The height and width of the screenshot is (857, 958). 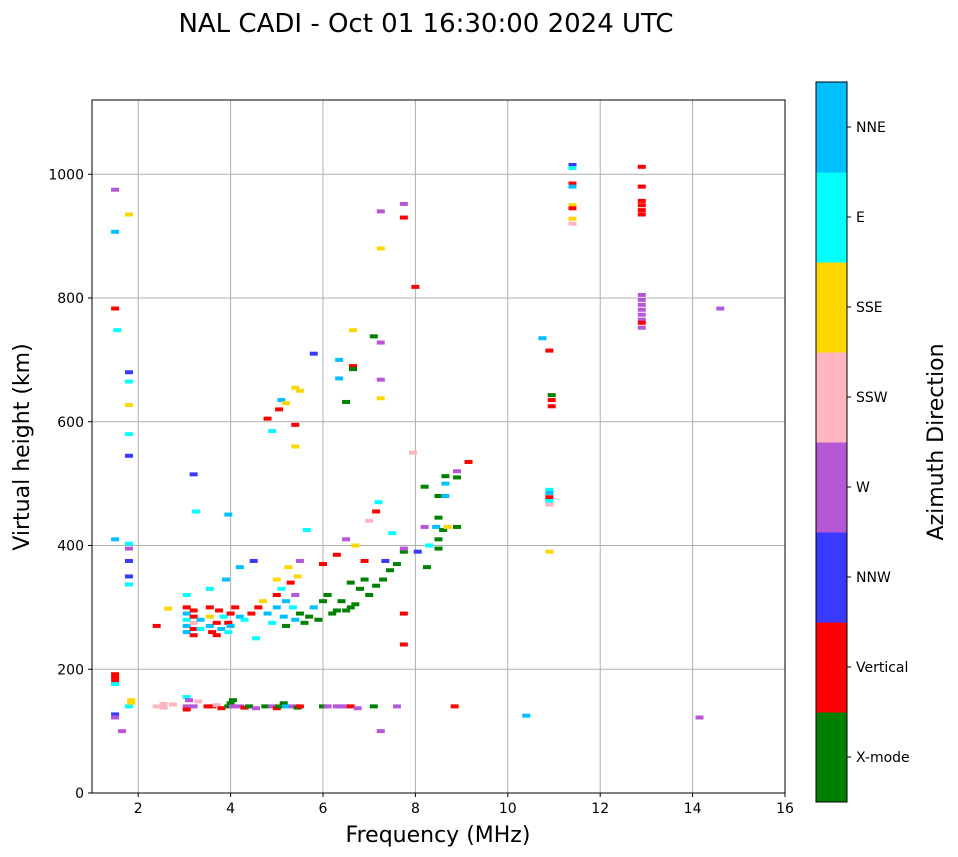 I want to click on y-axis-ticks: 0 200 400 600 800 1000, so click(x=70, y=484).